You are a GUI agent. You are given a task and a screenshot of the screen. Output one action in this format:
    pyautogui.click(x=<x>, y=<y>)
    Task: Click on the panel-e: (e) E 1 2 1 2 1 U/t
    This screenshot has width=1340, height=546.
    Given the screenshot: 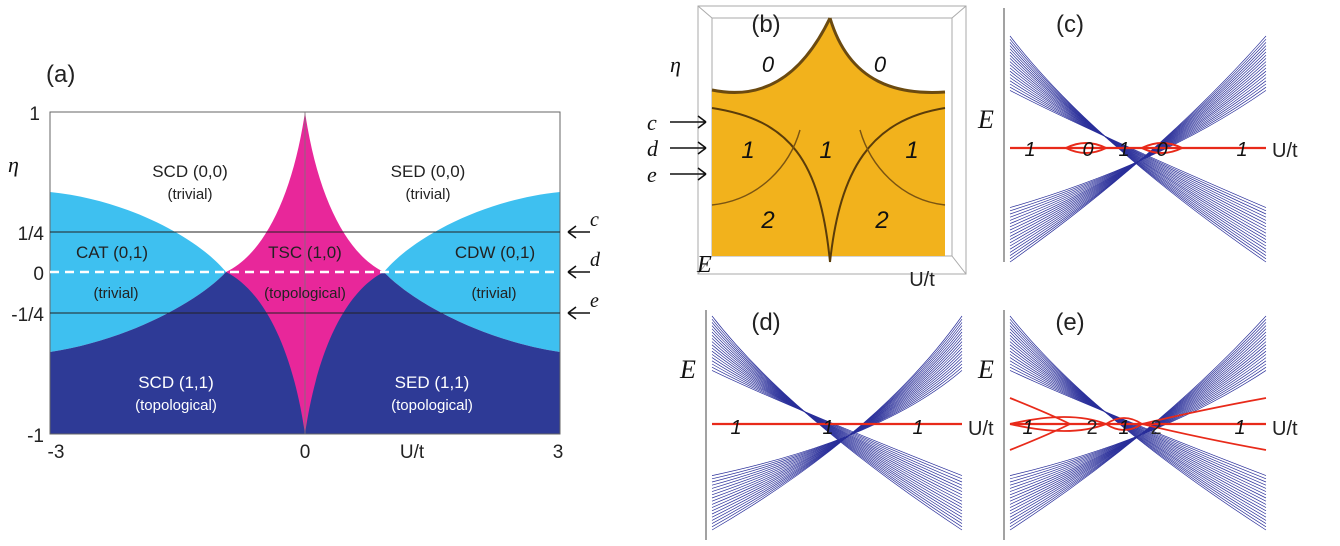 What is the action you would take?
    pyautogui.click(x=1137, y=424)
    